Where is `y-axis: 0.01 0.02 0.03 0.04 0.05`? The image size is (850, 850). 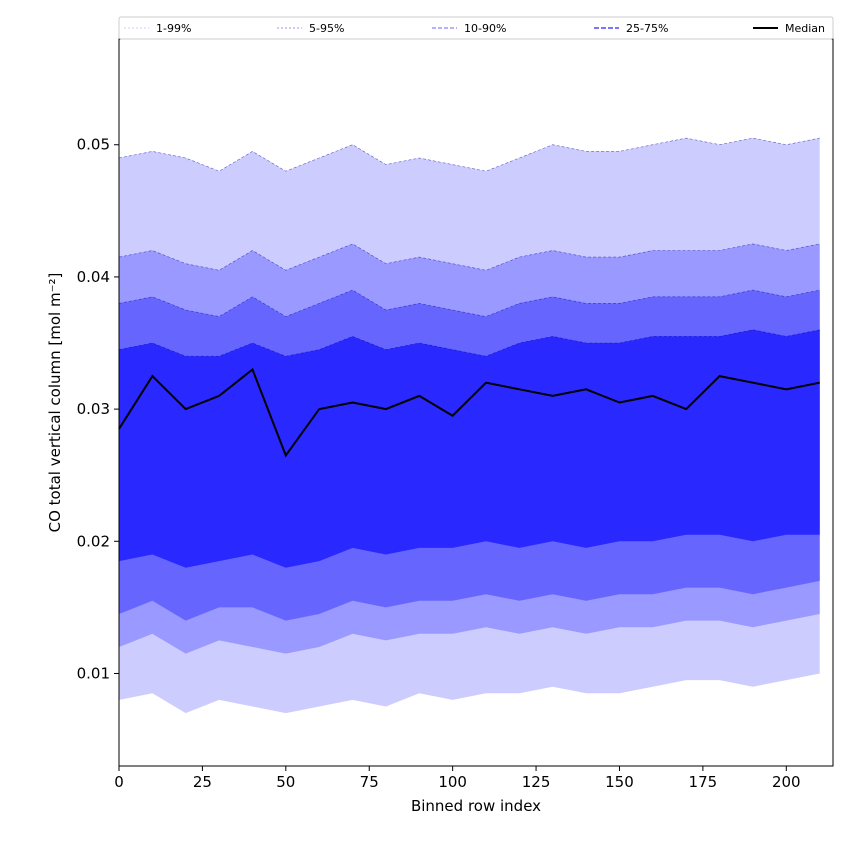 y-axis: 0.01 0.02 0.03 0.04 0.05 is located at coordinates (98, 409).